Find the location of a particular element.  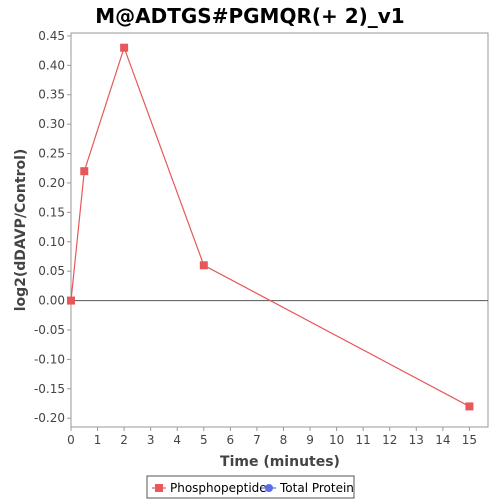

x-tick-label: 12 is located at coordinates (389, 440).